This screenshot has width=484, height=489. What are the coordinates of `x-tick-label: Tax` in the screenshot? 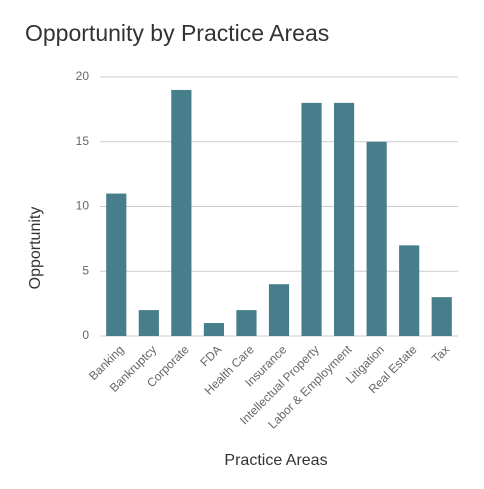 It's located at (440, 353).